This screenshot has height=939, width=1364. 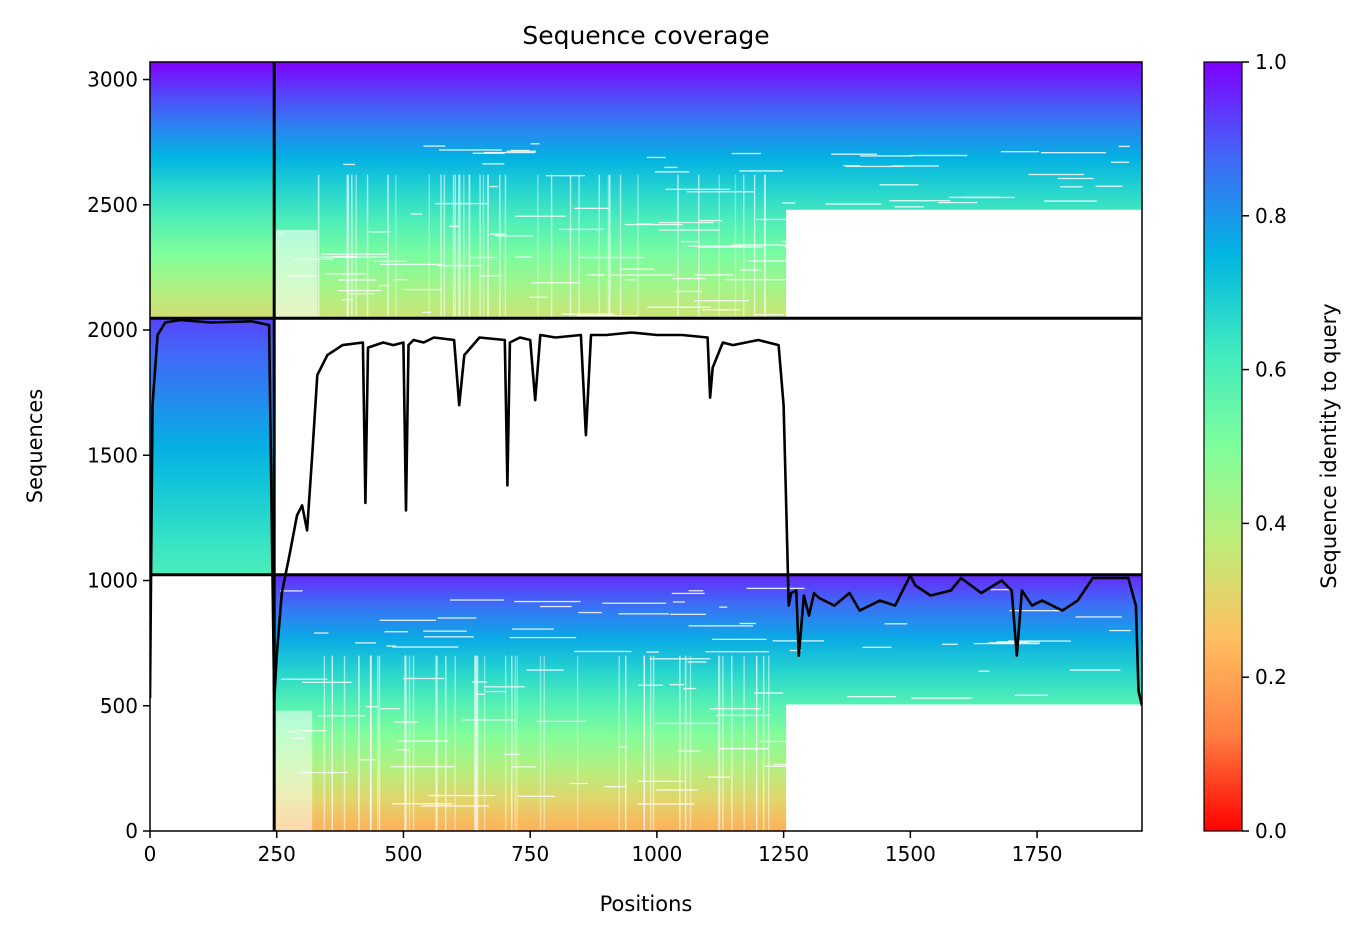 I want to click on colorbar-tick-label: 1.0, so click(x=1271, y=62).